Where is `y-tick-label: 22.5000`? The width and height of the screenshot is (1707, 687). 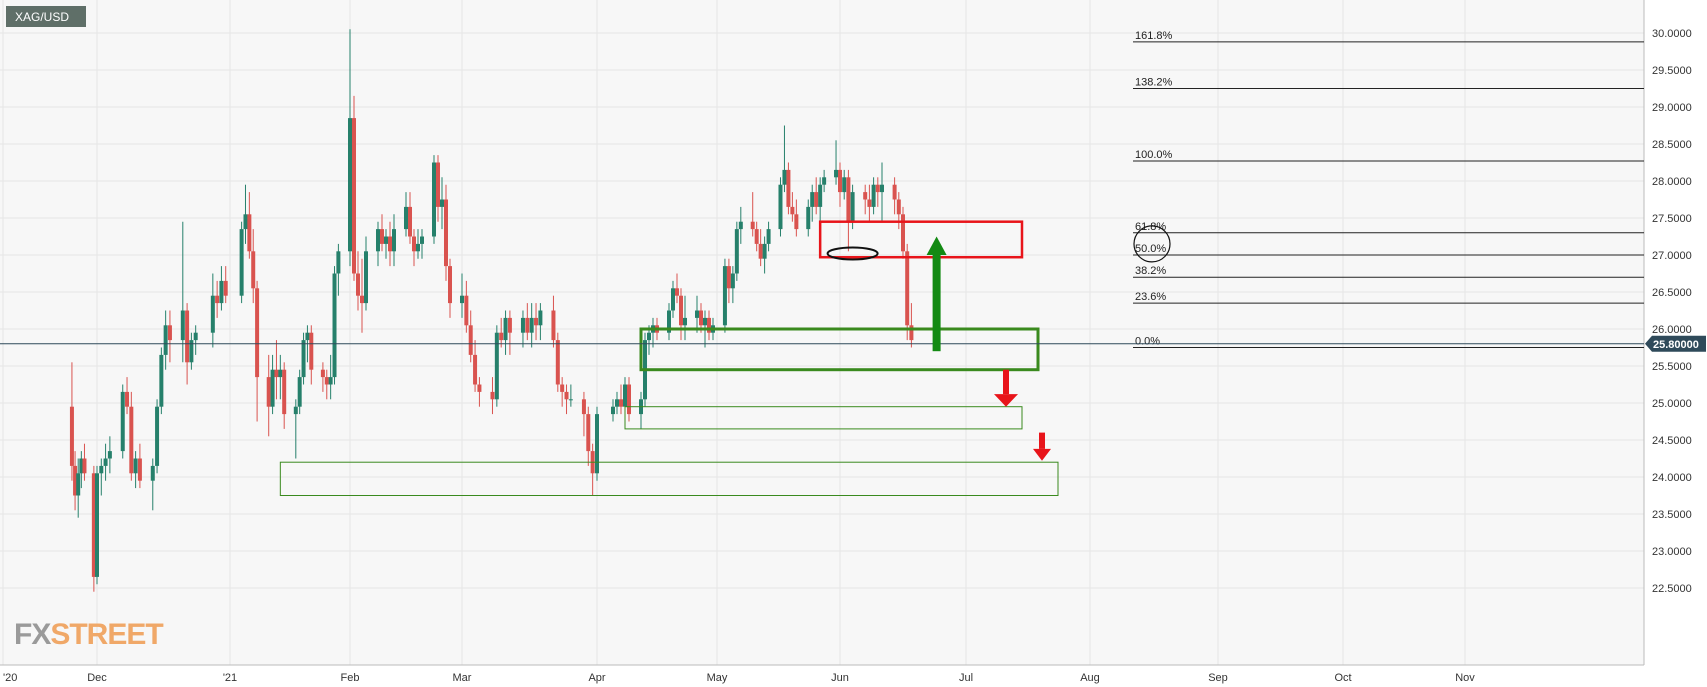 y-tick-label: 22.5000 is located at coordinates (1672, 589).